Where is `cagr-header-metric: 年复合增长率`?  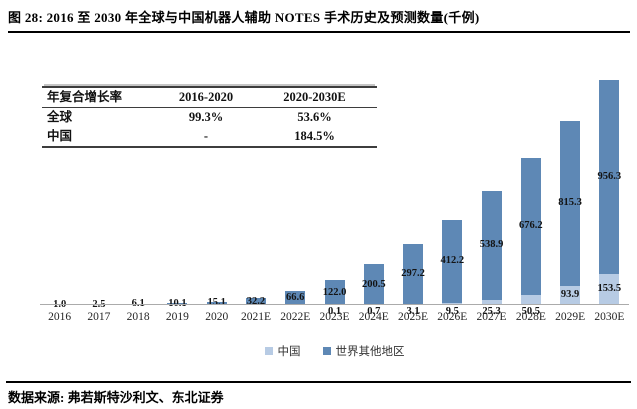 cagr-header-metric: 年复合增长率 is located at coordinates (85, 97).